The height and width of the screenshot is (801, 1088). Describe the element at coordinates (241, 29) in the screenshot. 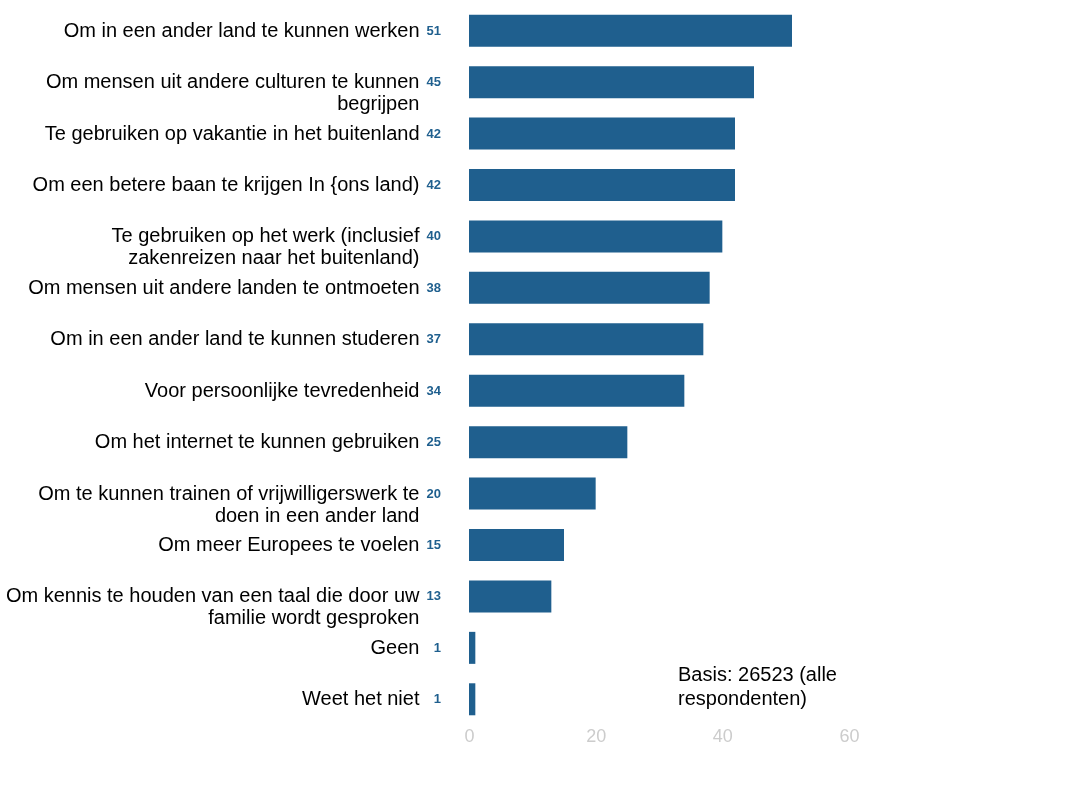

I see `y-tick-label: Om in een ander land te kunnen werken` at that location.